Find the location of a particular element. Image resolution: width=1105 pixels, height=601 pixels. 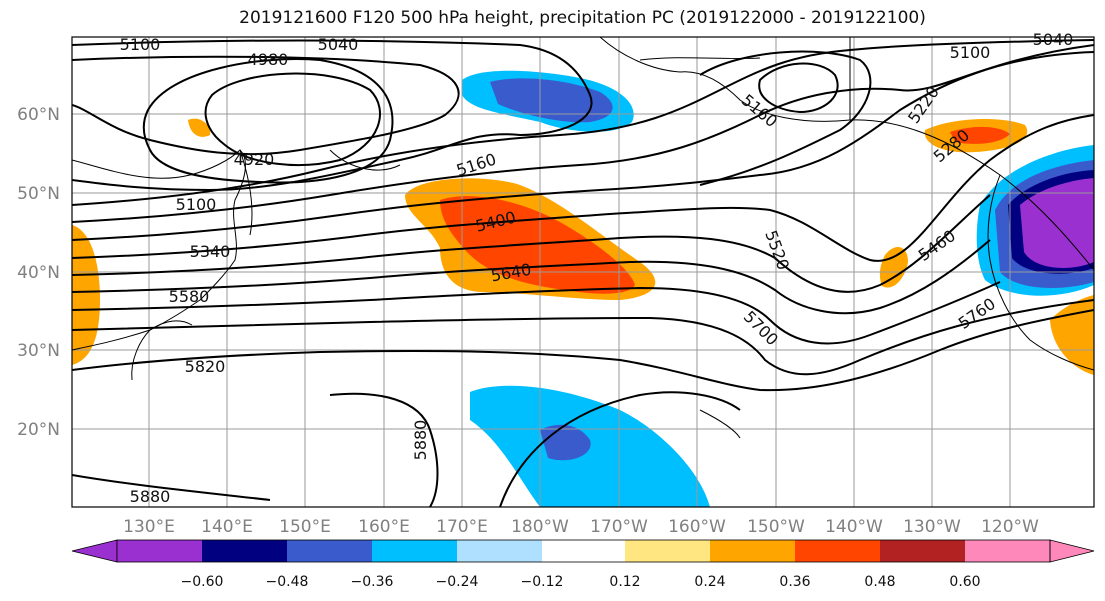

lat-label: 40°N is located at coordinates (38, 273).